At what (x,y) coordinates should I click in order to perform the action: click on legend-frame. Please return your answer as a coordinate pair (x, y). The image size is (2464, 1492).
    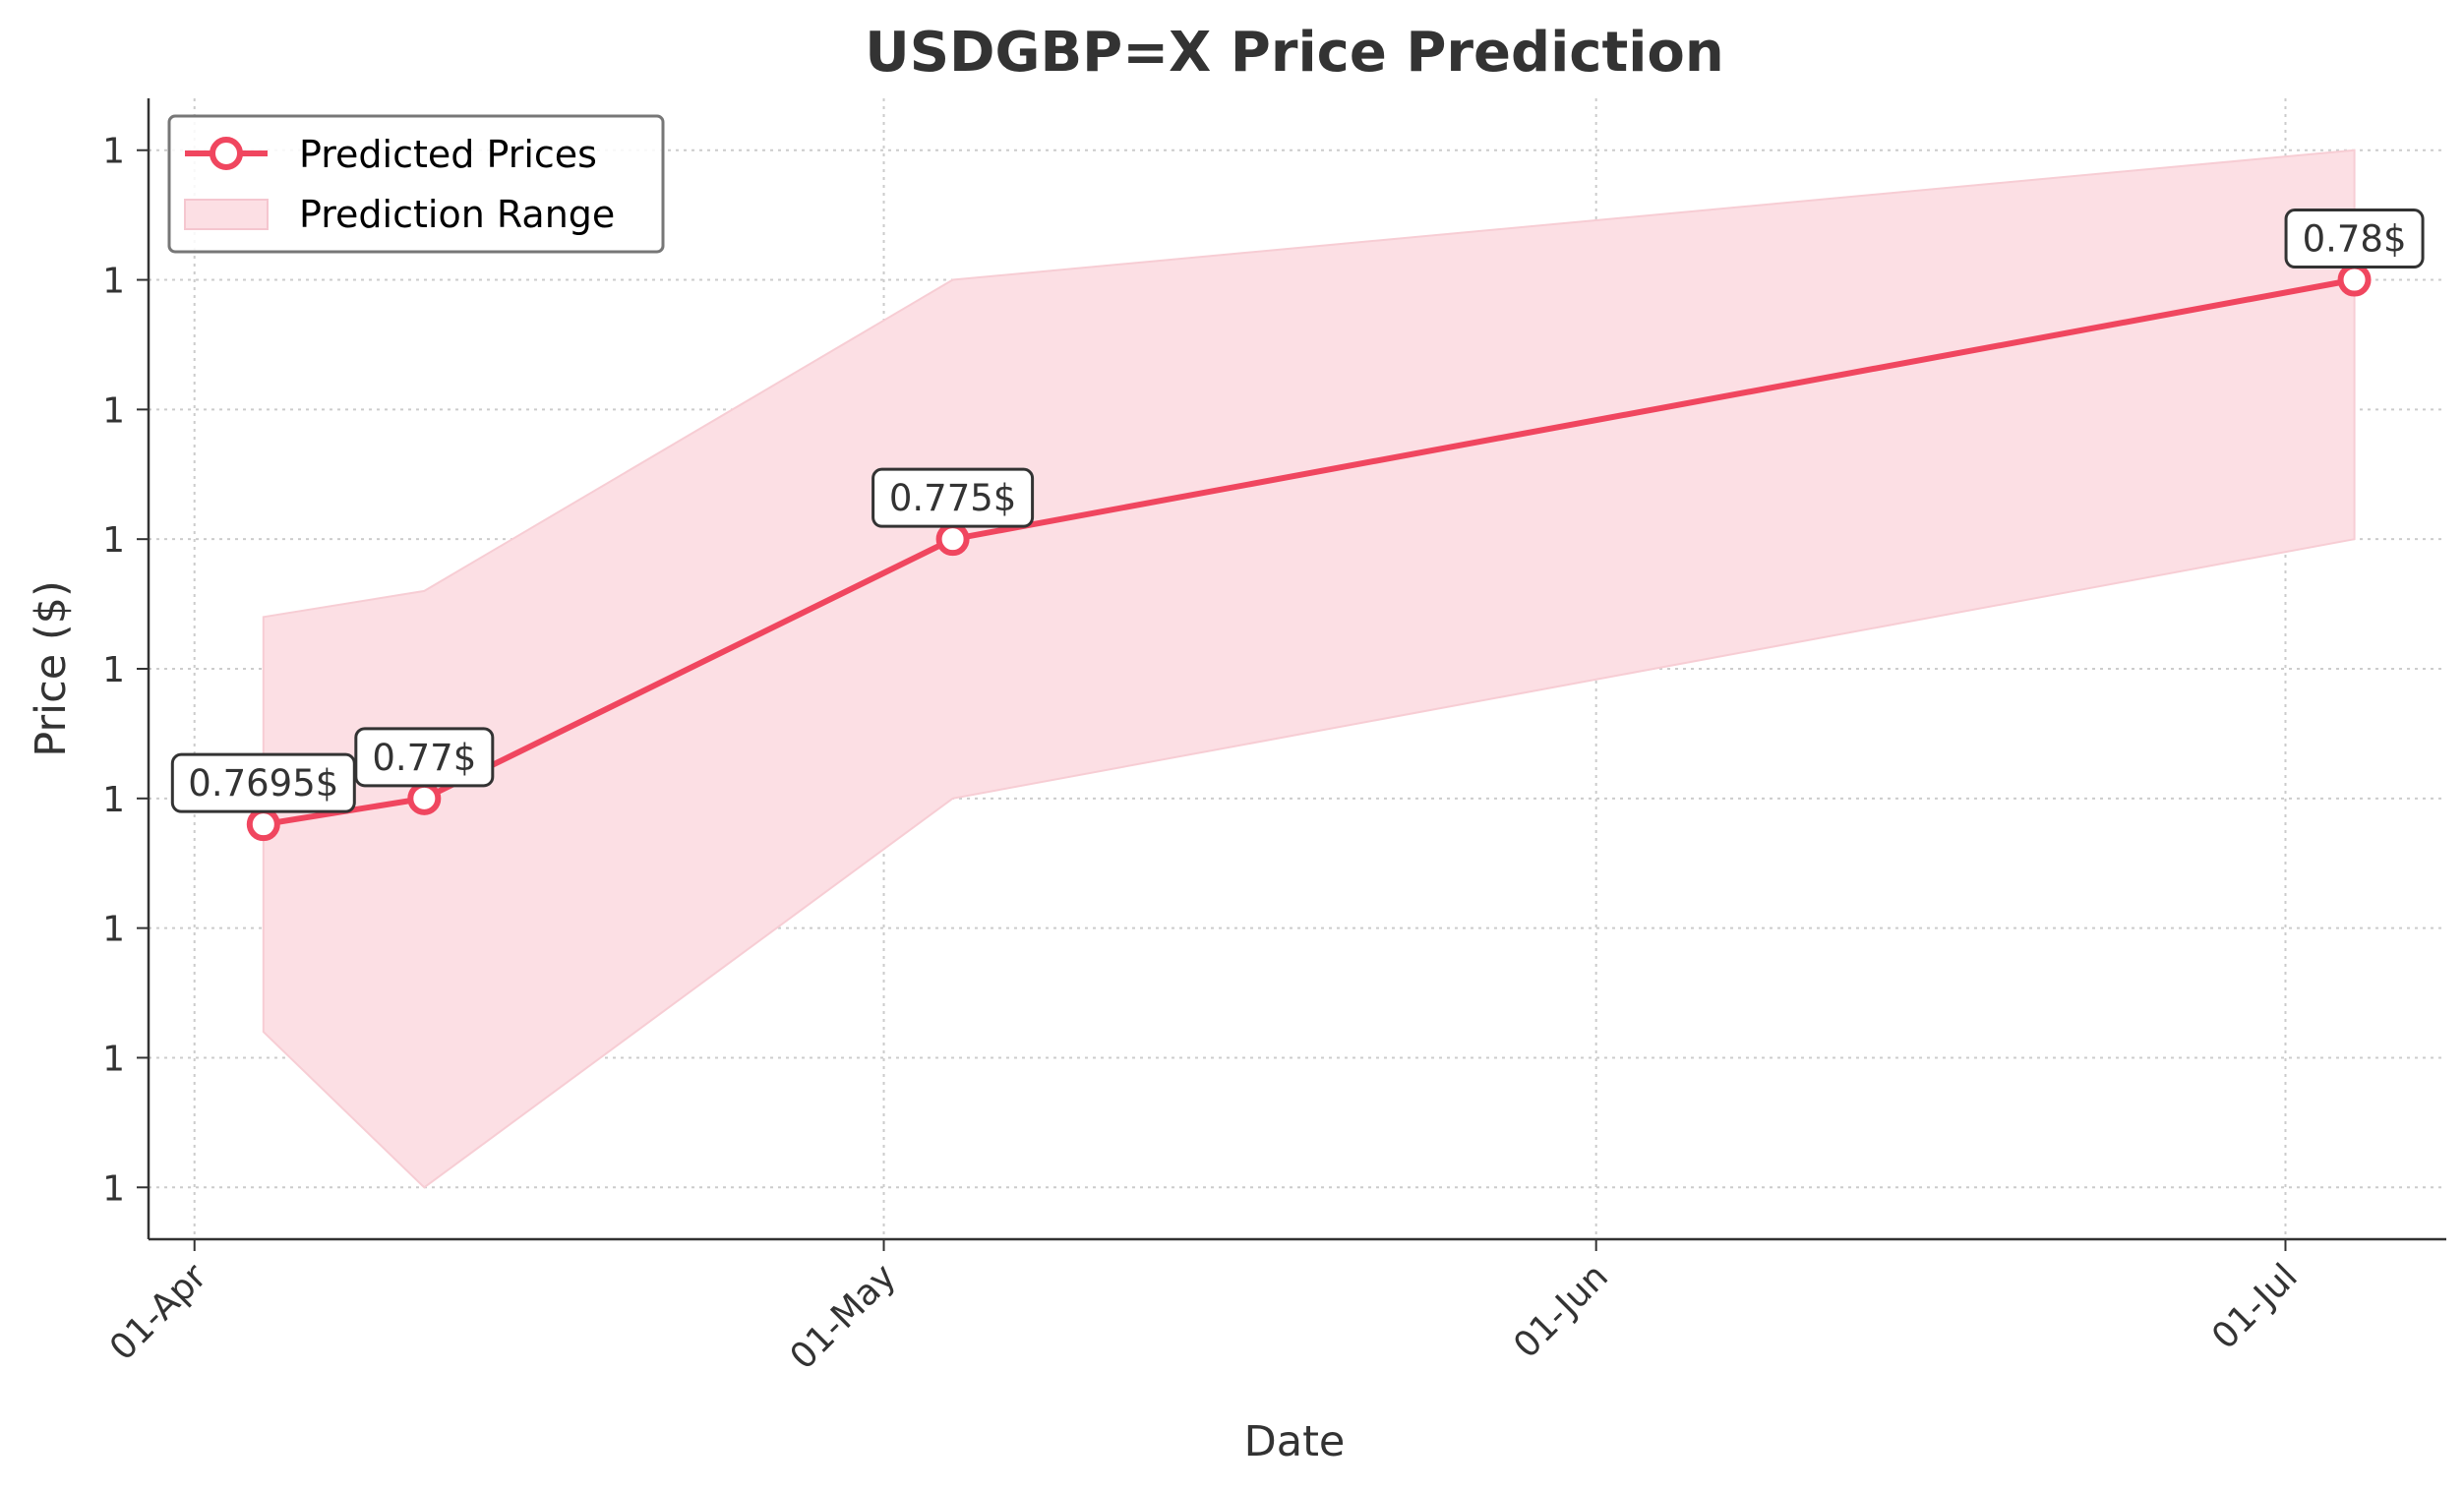
    Looking at the image, I should click on (416, 184).